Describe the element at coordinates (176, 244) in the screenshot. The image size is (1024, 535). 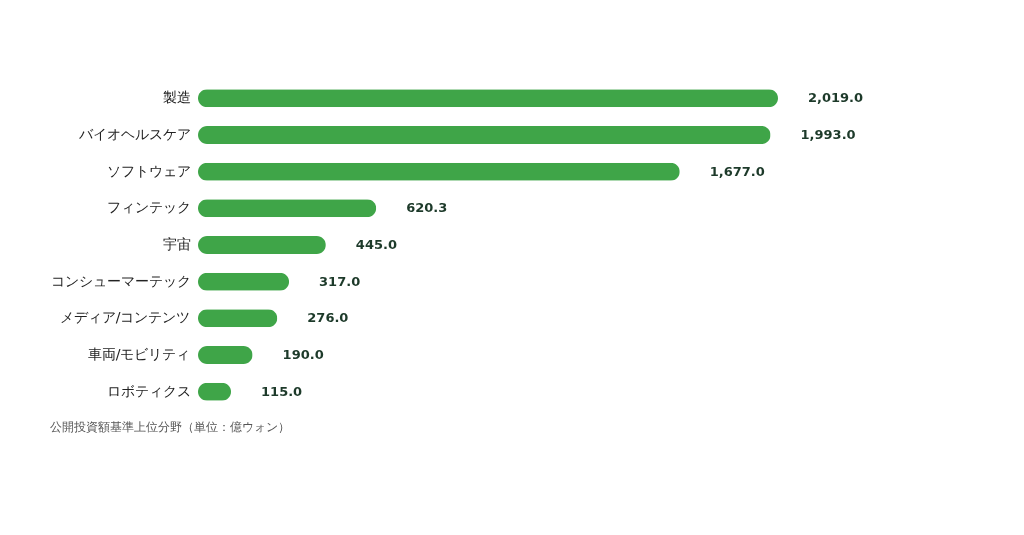
I see `y-tick-label: 宇宙` at that location.